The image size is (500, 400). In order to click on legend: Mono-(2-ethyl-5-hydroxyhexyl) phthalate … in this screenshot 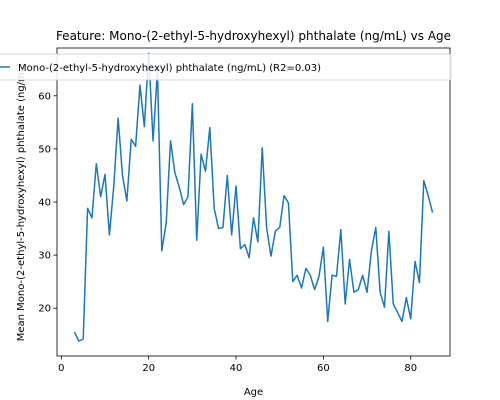, I will do `click(226, 67)`.